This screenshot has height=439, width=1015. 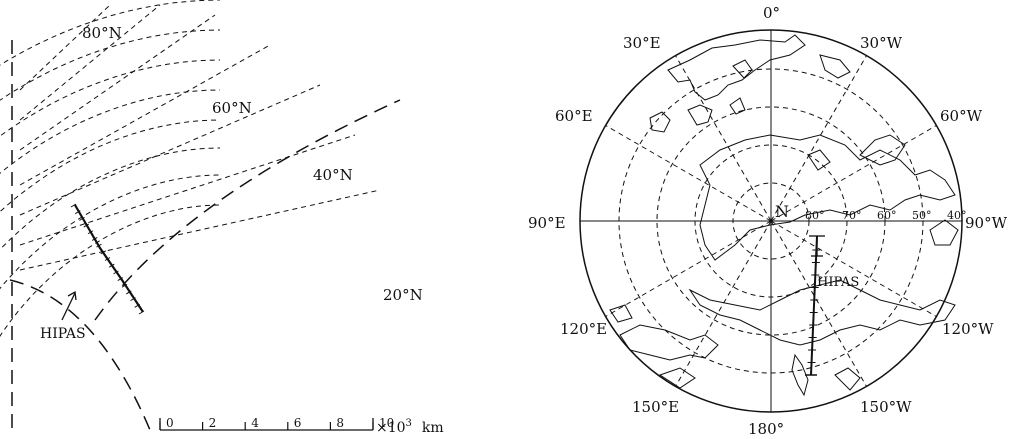 What do you see at coordinates (340, 423) in the screenshot?
I see `scale-tick-label: 8` at bounding box center [340, 423].